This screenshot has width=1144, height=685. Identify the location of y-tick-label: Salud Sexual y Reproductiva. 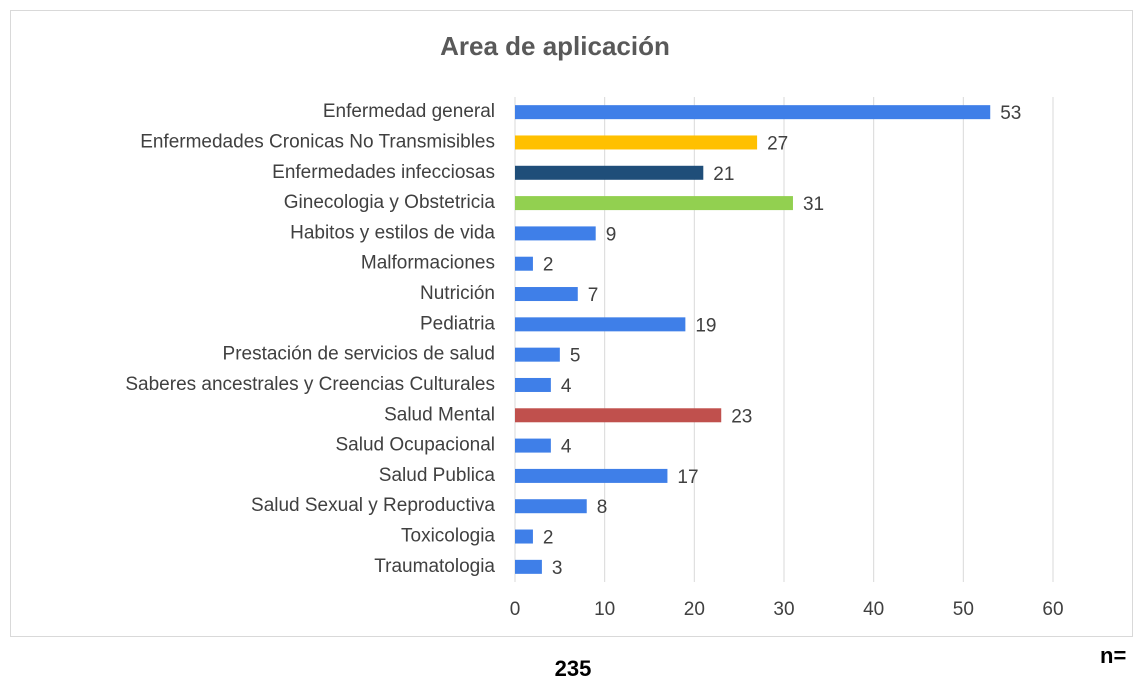
(373, 505).